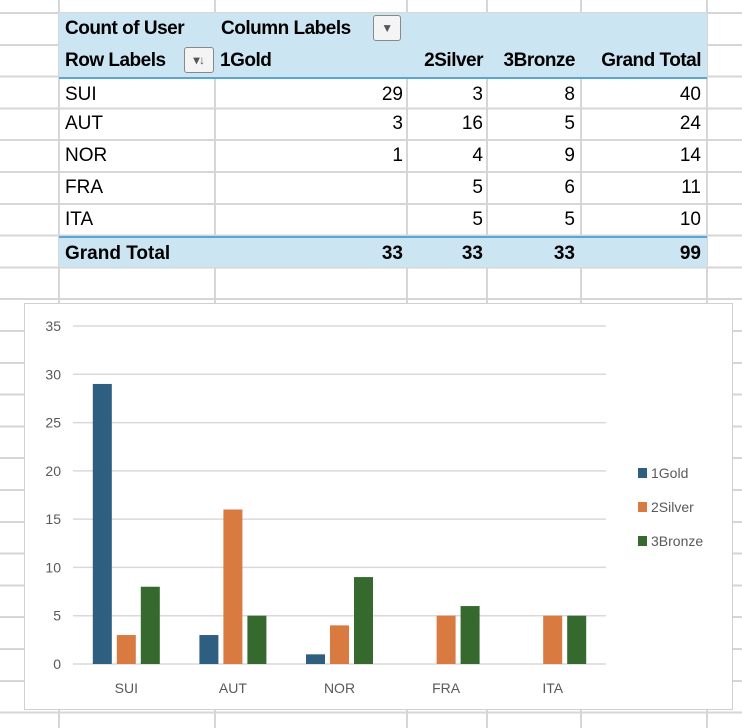  What do you see at coordinates (397, 124) in the screenshot?
I see `cell-gold: 3` at bounding box center [397, 124].